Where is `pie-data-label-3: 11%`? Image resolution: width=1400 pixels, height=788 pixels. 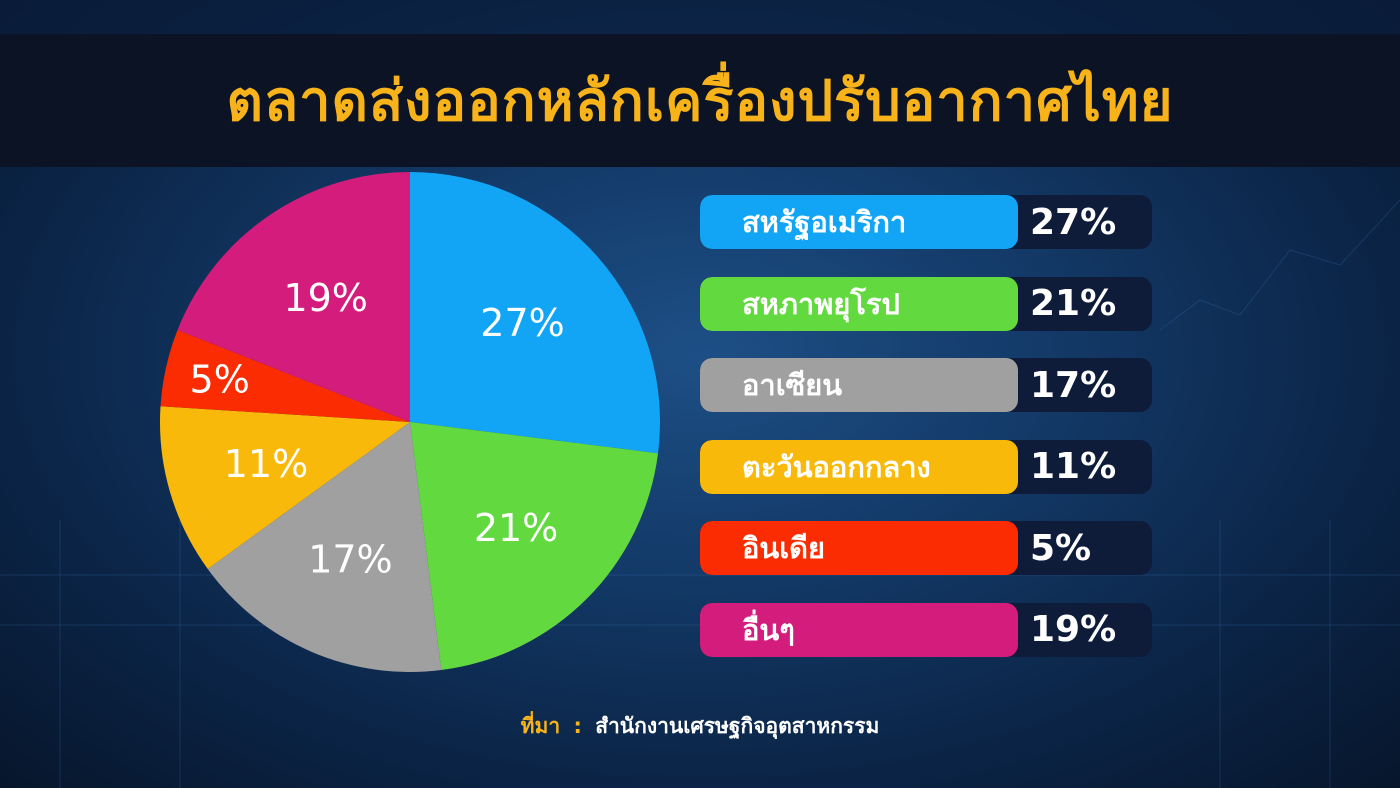
pie-data-label-3: 11% is located at coordinates (266, 464).